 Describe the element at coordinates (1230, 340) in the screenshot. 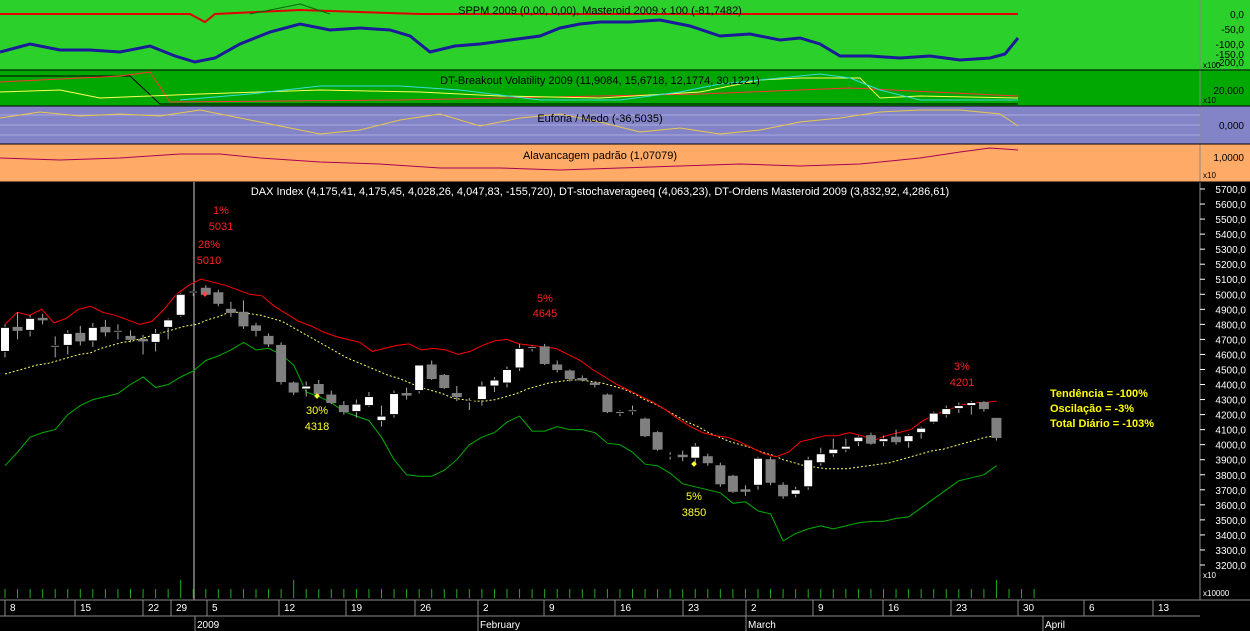

I see `price-tick-label: 4700,0` at that location.